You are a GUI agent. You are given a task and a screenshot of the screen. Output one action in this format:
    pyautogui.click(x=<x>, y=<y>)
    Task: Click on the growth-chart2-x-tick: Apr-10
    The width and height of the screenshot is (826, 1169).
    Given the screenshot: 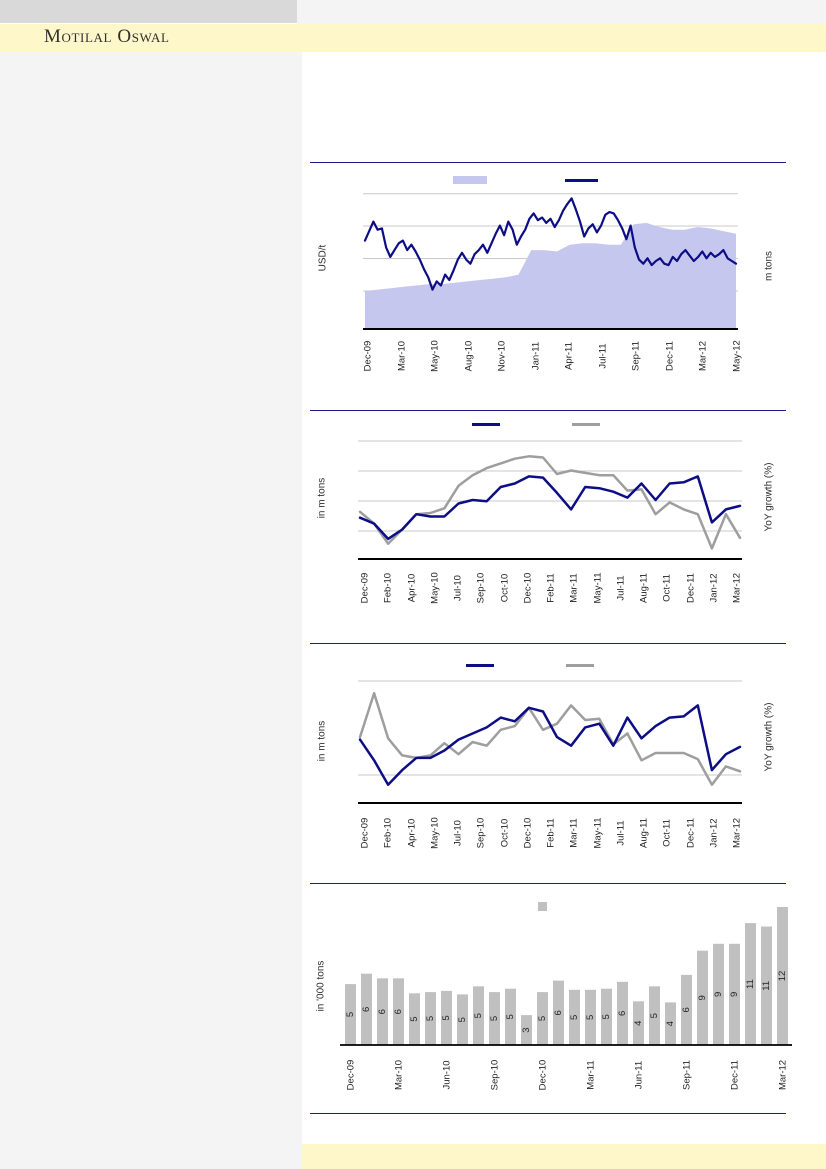 What is the action you would take?
    pyautogui.click(x=411, y=833)
    